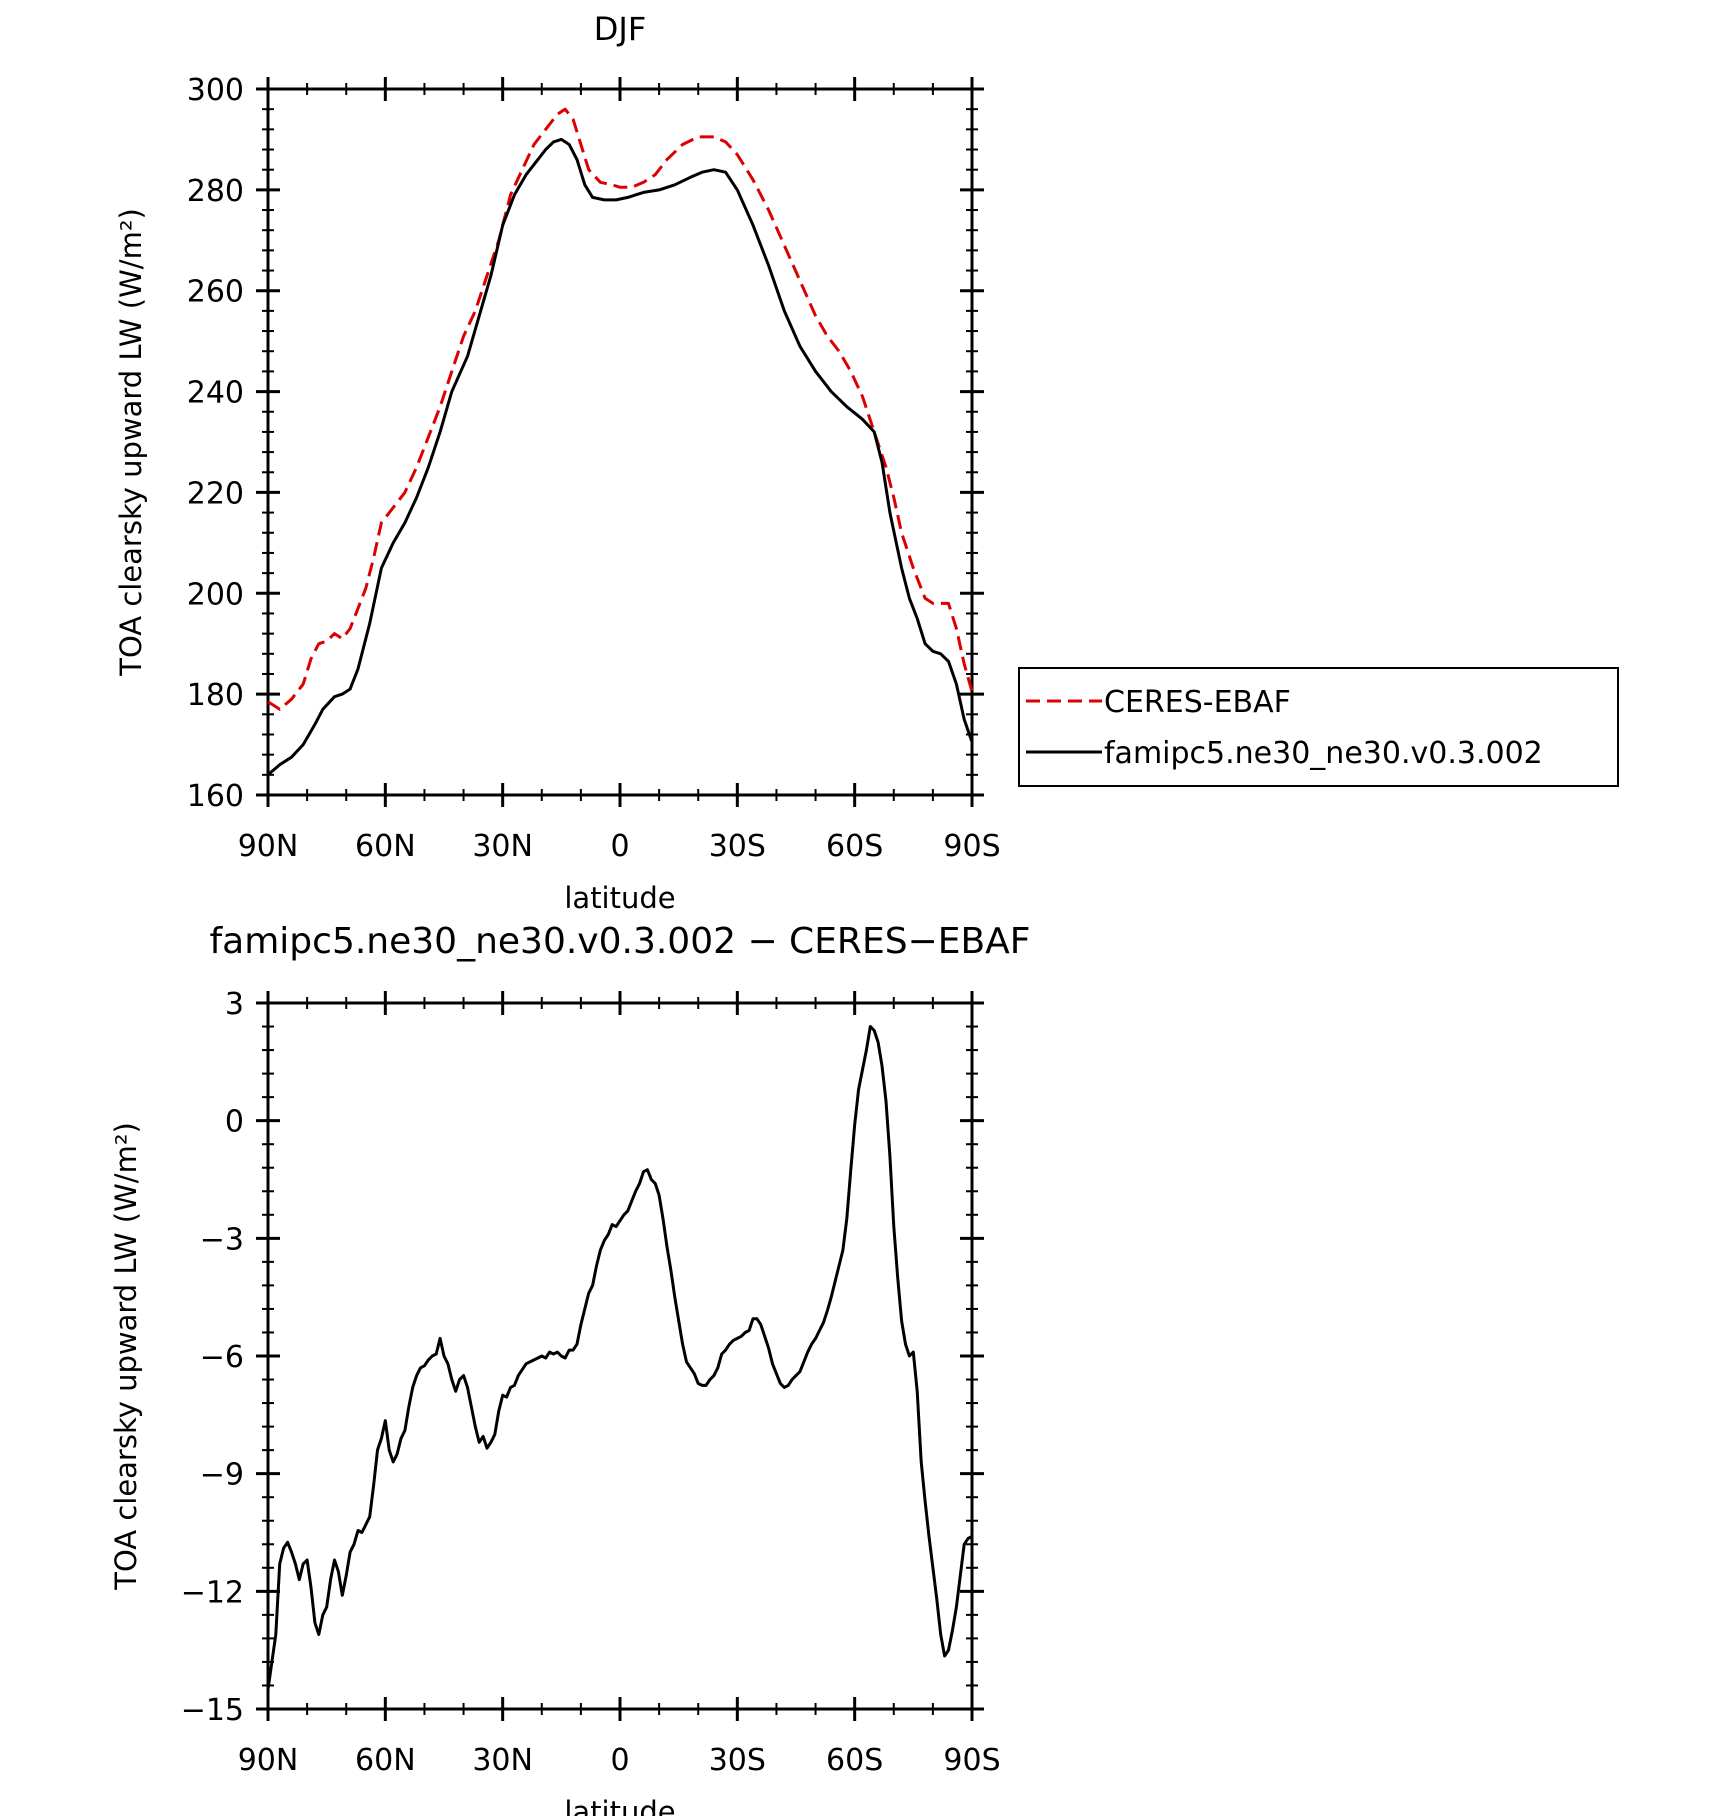 The image size is (1710, 1816). Describe the element at coordinates (222, 1475) in the screenshot. I see `y-tick-label: −9` at that location.